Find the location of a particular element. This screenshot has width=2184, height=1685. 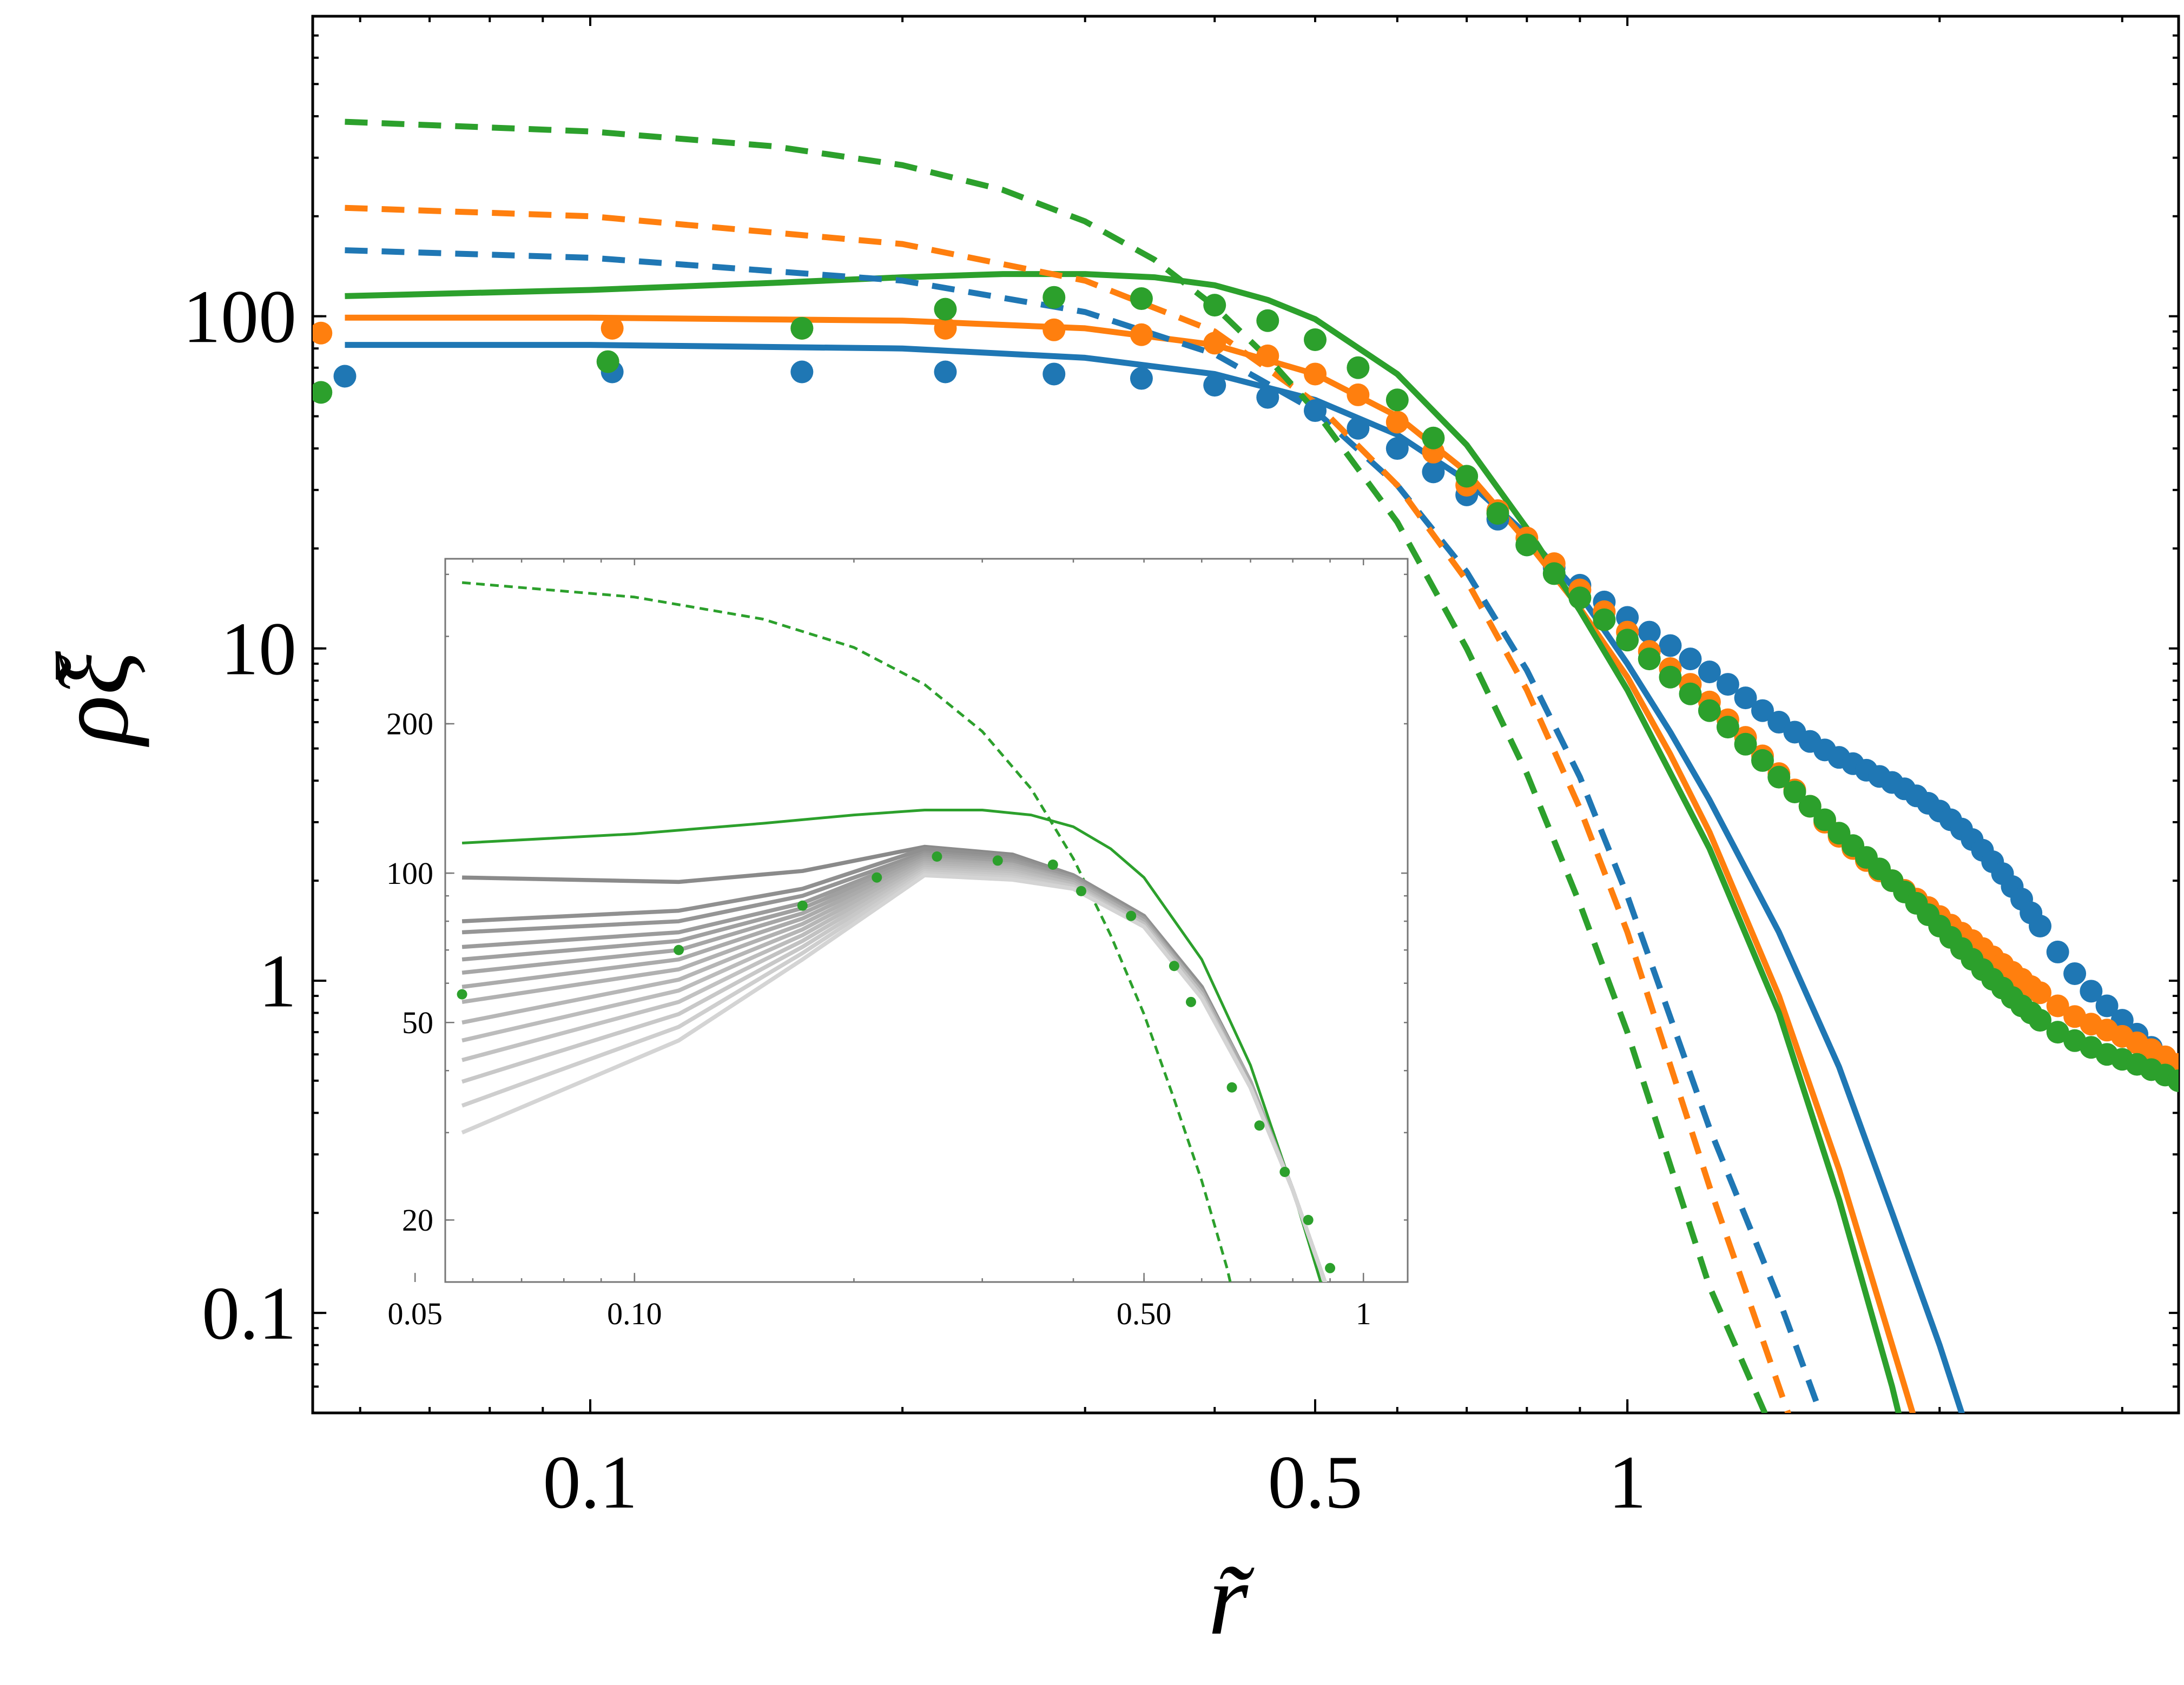

inset-green-dashed-line is located at coordinates (847, 931).